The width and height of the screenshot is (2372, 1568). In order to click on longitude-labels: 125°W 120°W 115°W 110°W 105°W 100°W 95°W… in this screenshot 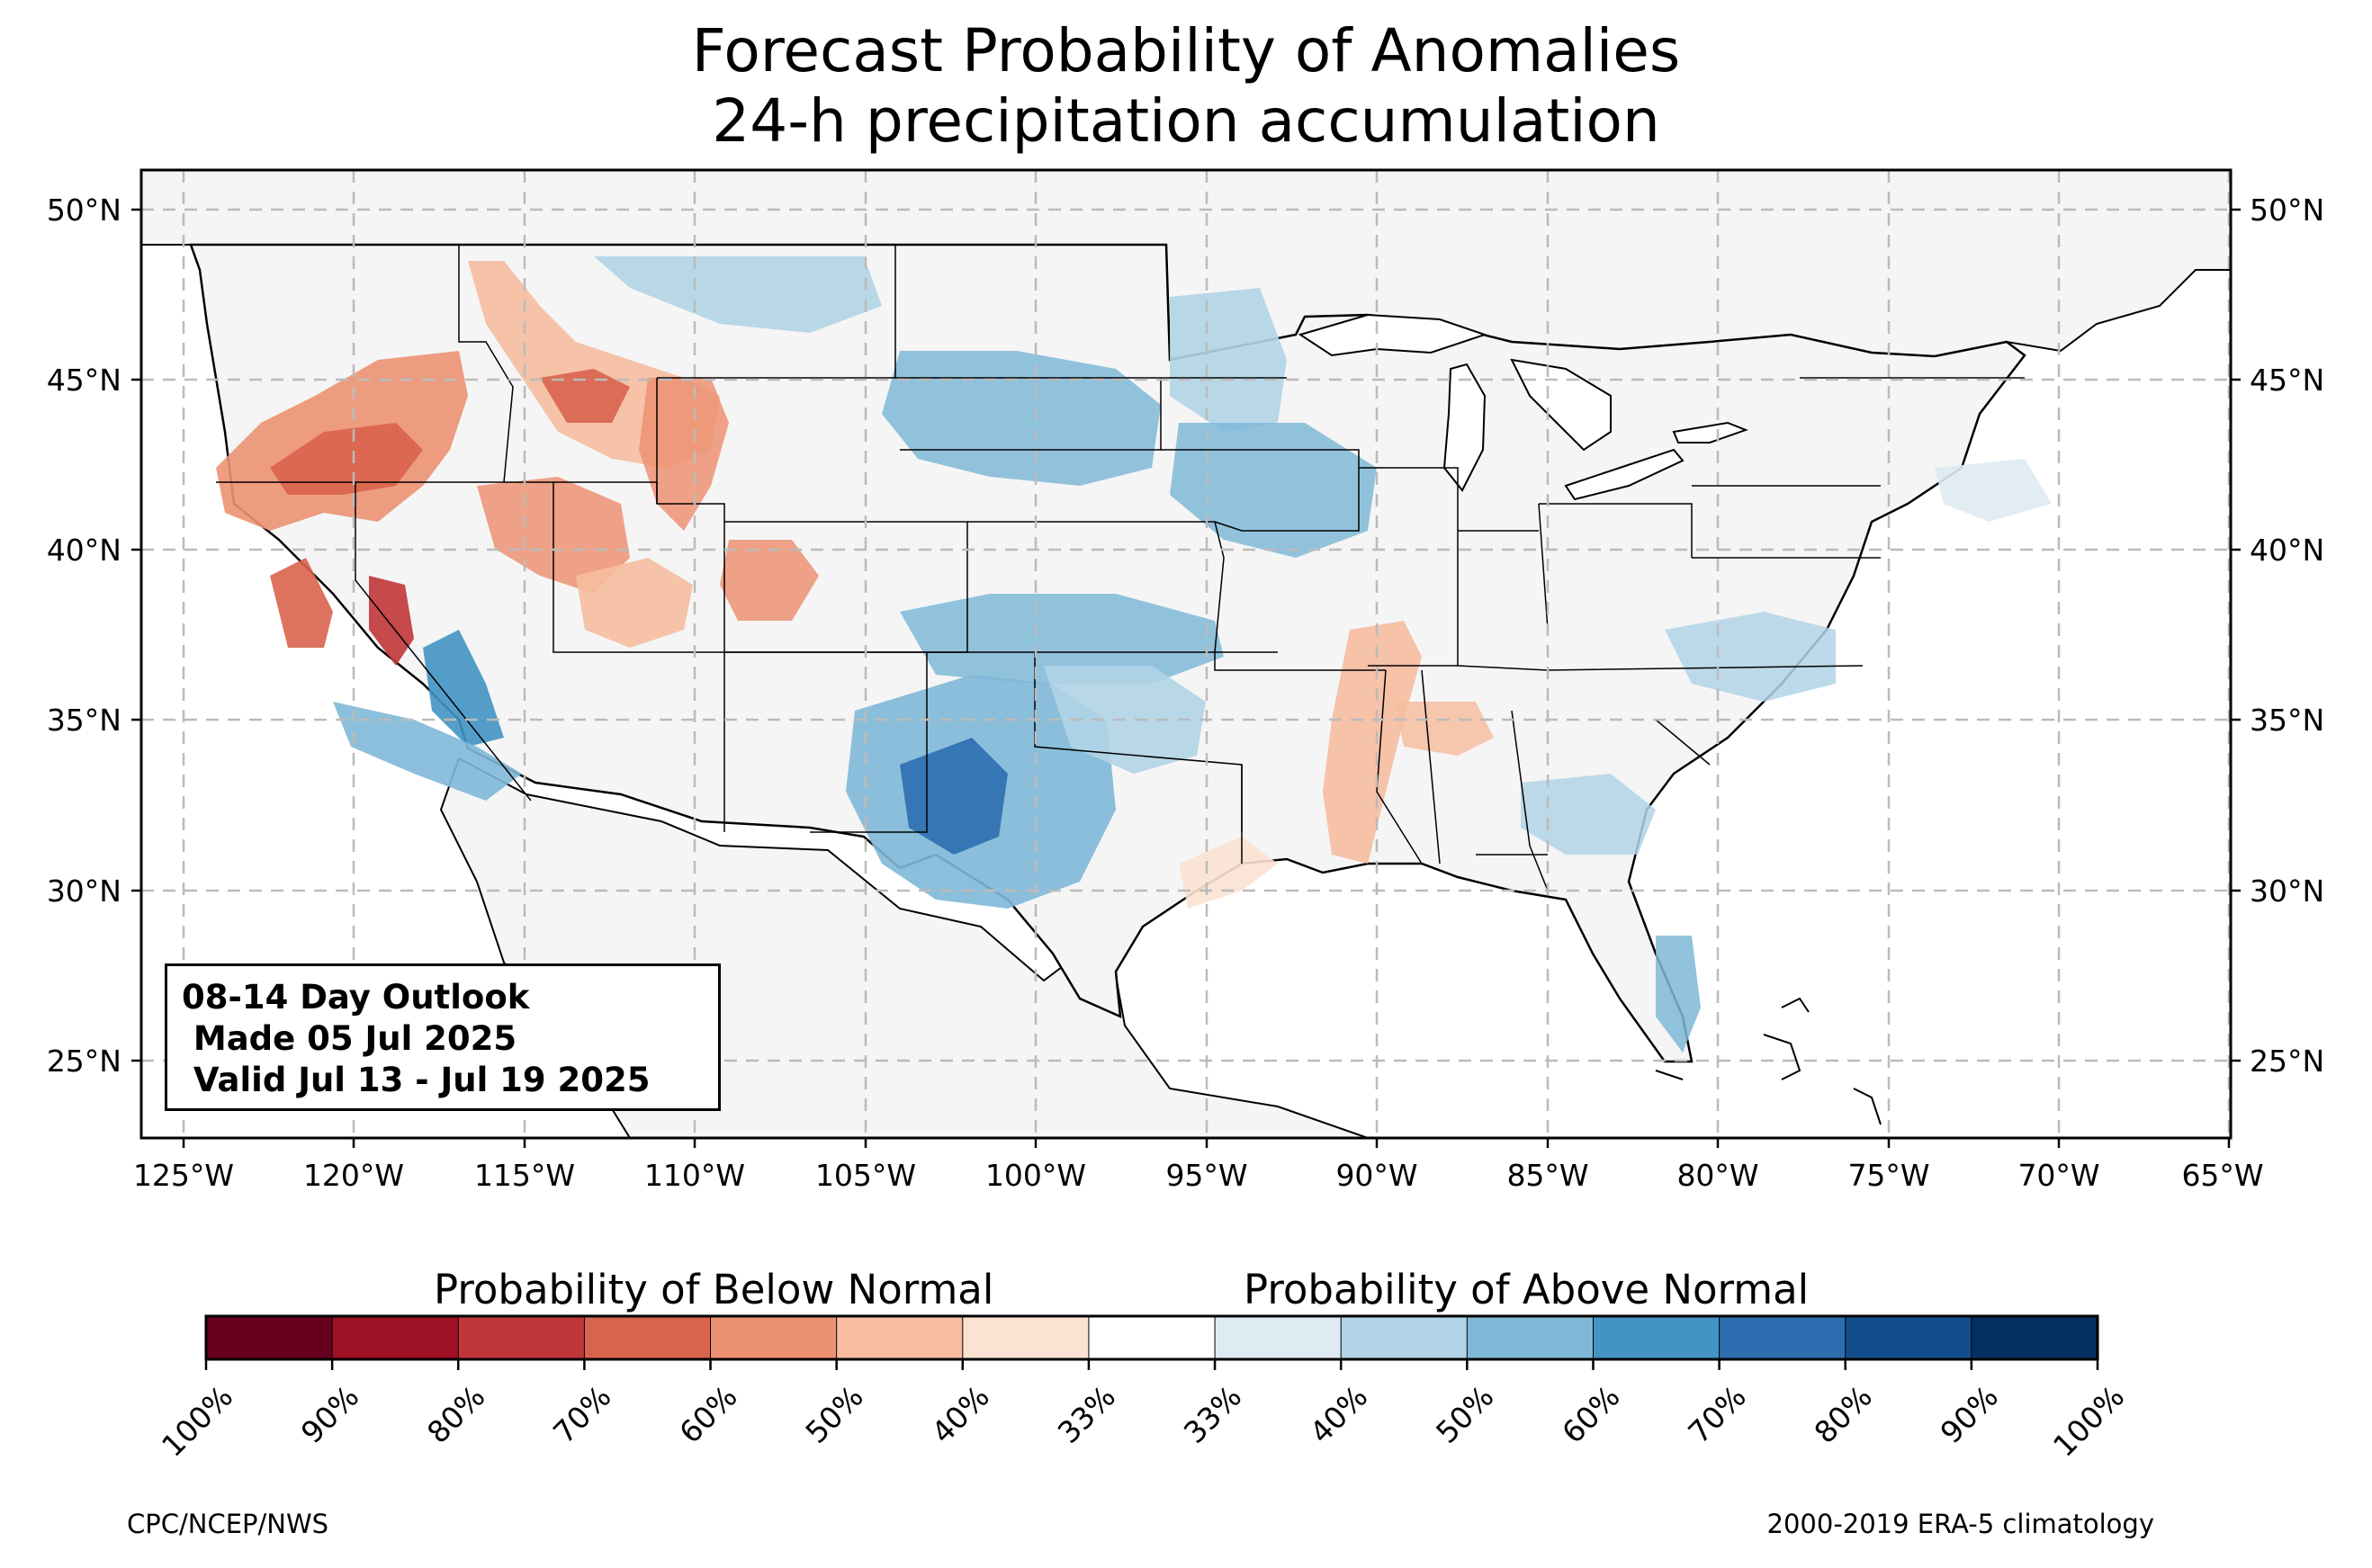, I will do `click(1198, 1175)`.